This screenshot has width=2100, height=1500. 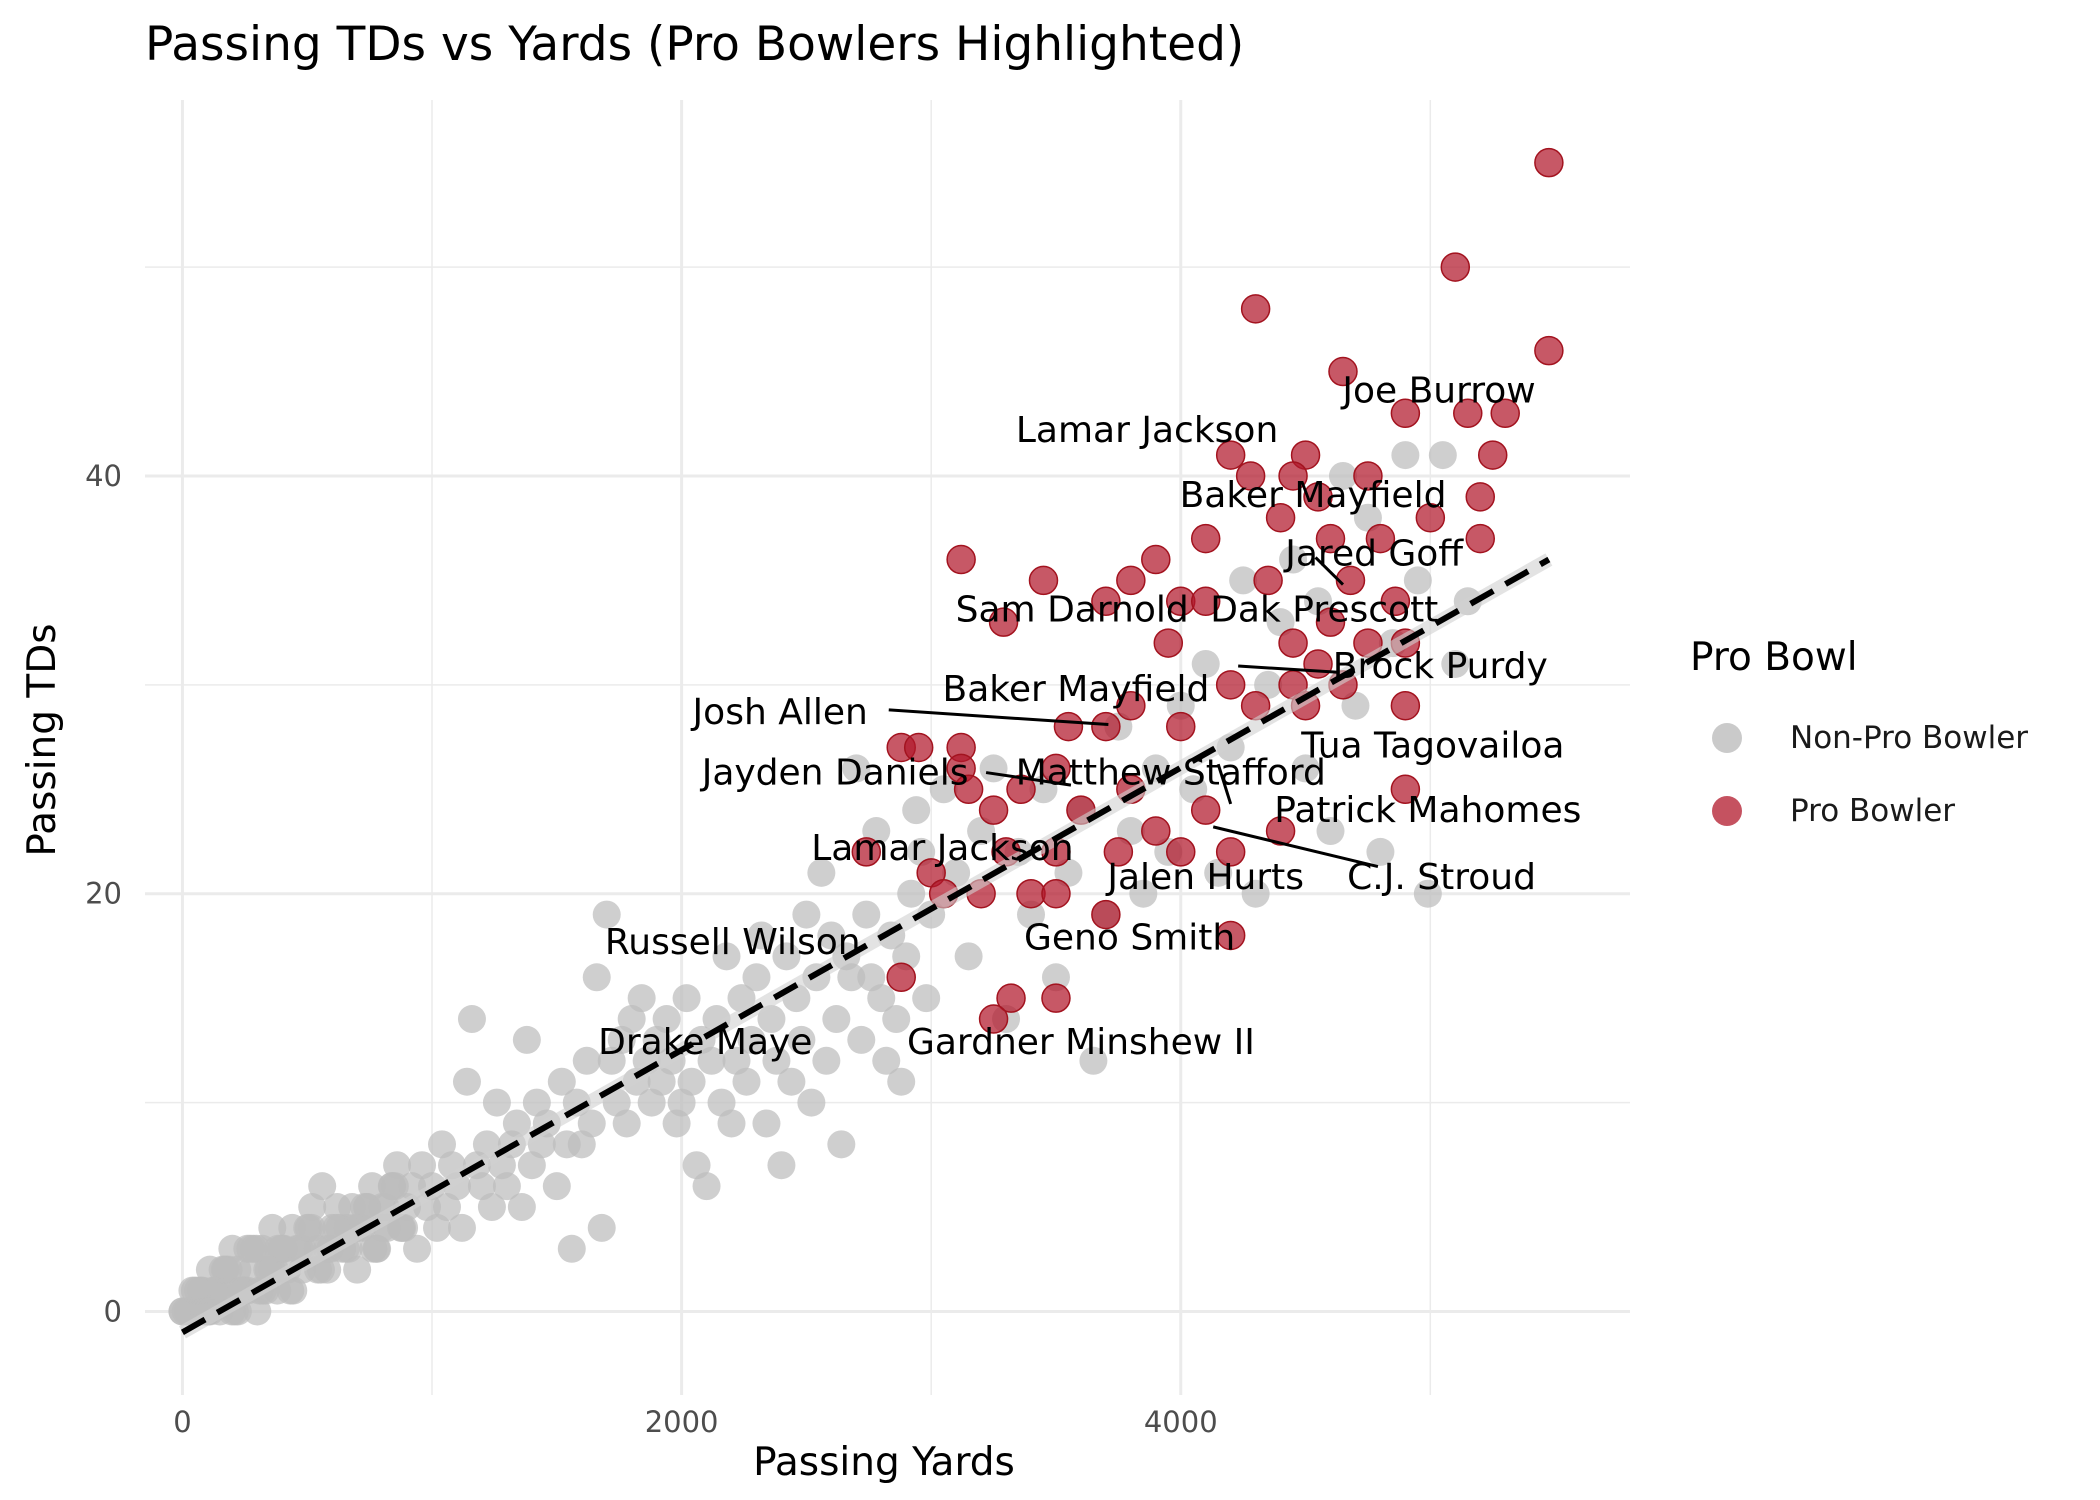 What do you see at coordinates (682, 1422) in the screenshot?
I see `x-tick-label: 2000` at bounding box center [682, 1422].